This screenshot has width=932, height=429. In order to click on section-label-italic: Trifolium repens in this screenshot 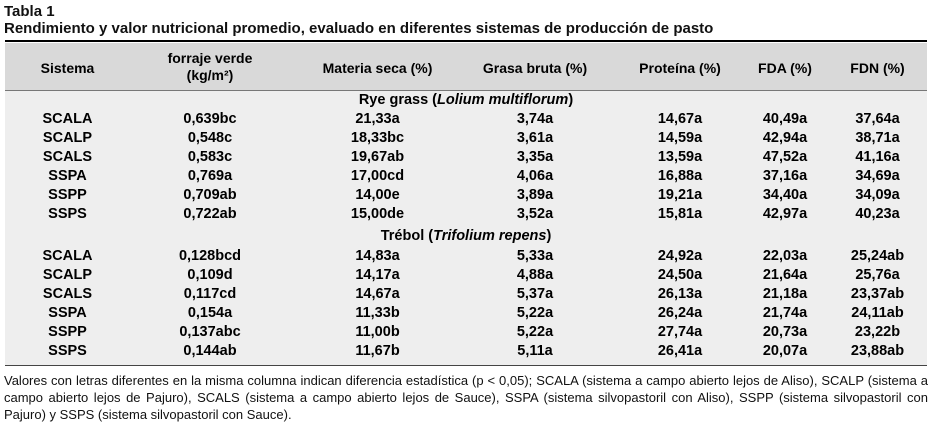, I will do `click(490, 236)`.